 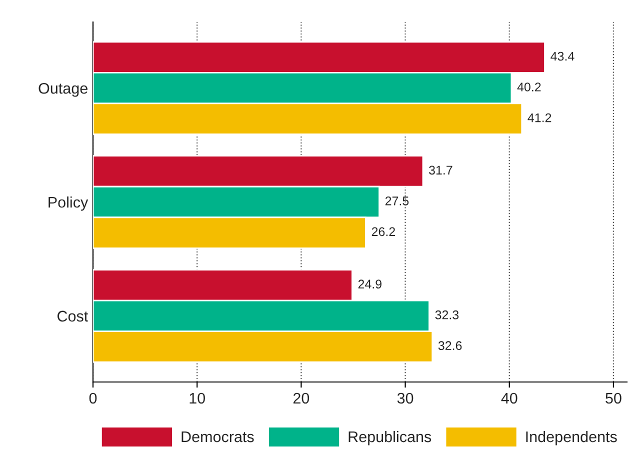 I want to click on data-label: 41.2, so click(x=540, y=117).